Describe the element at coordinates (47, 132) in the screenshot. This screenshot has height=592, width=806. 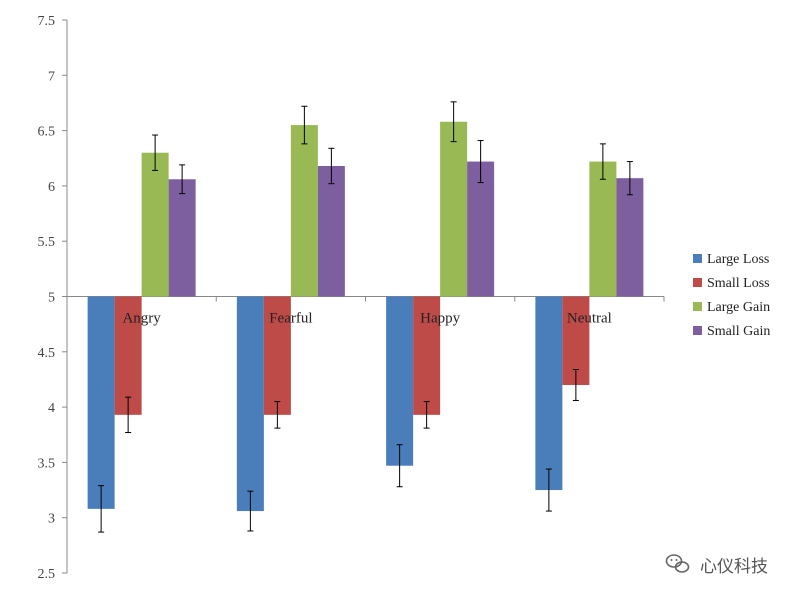
I see `y-tick-label: 6.5` at that location.